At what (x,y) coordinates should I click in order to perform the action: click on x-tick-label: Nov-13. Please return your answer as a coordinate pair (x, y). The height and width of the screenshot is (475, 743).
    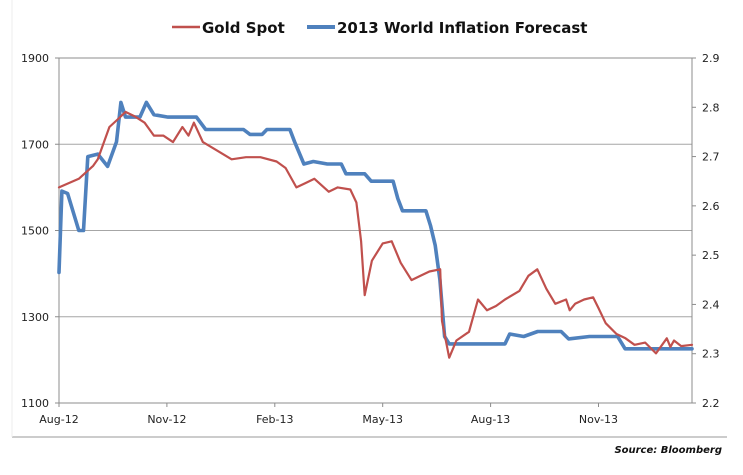
    Looking at the image, I should click on (598, 419).